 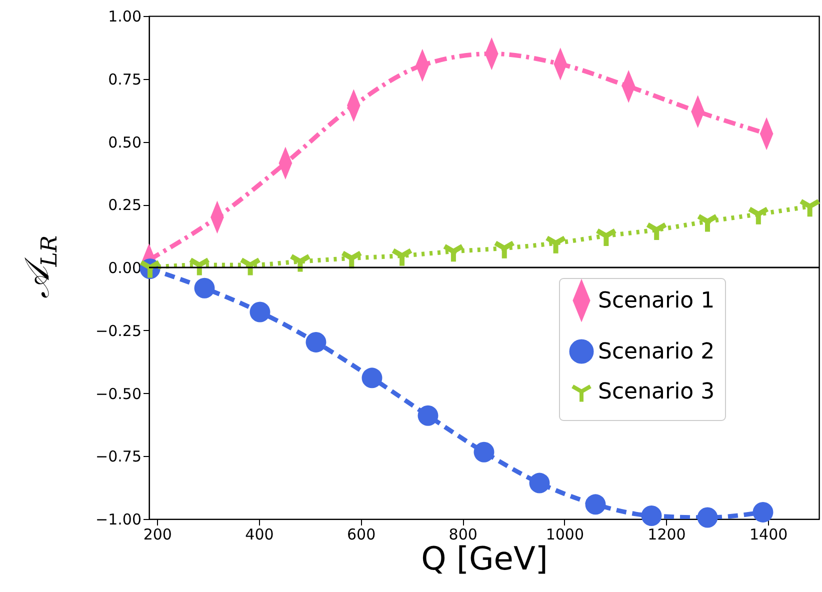 I want to click on y-tick-label: −0.25, so click(x=119, y=331).